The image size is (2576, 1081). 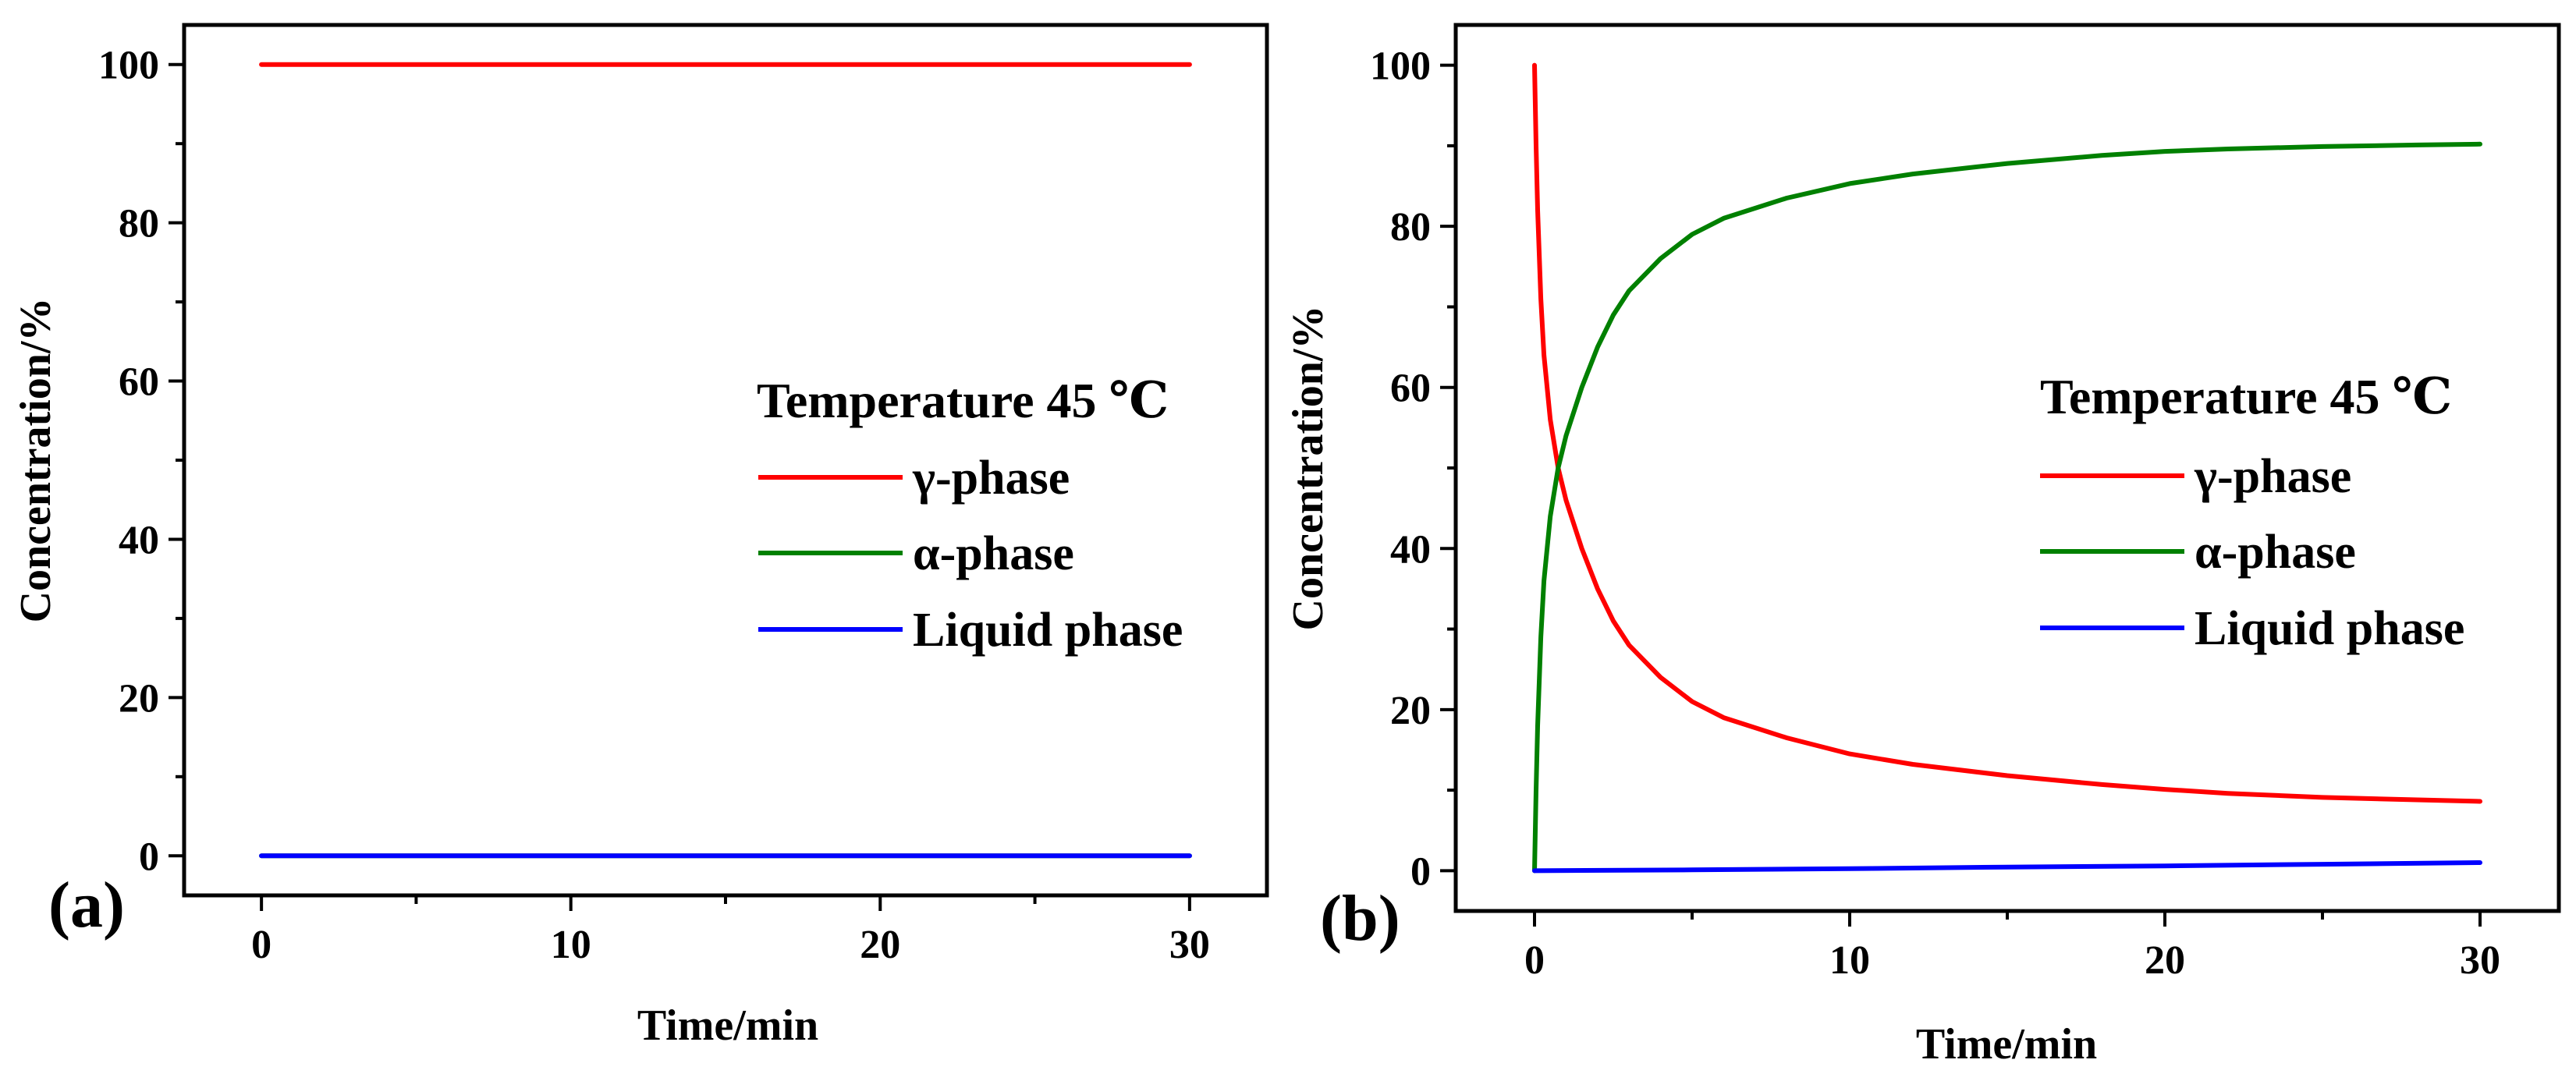 What do you see at coordinates (86, 905) in the screenshot?
I see `panel-label: (a)` at bounding box center [86, 905].